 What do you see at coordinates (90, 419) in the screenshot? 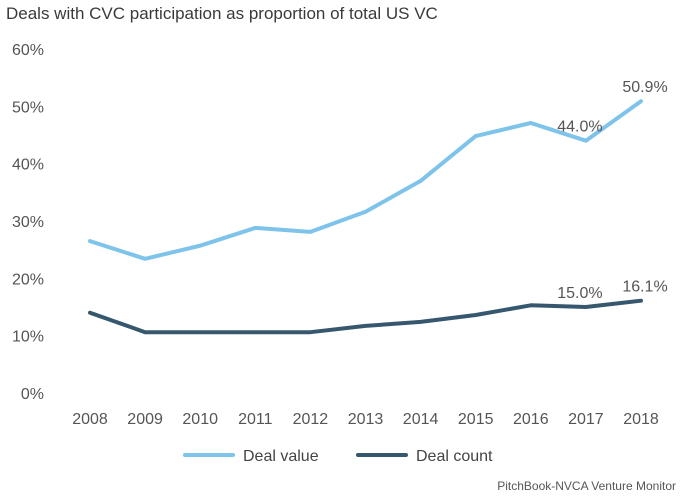
I see `x-tick-label: 2008` at bounding box center [90, 419].